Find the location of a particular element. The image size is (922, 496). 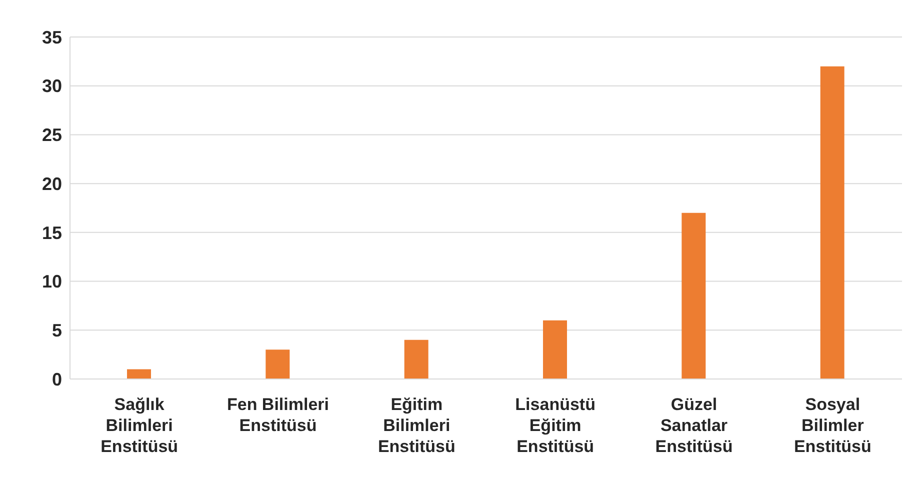

x-tick-label: Eğitim Bilimleri Enstitüsü is located at coordinates (417, 425).